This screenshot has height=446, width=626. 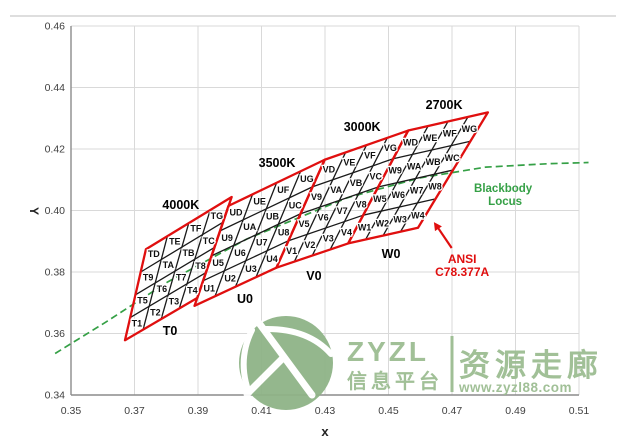 I want to click on quad-outline-W, so click(x=418, y=178).